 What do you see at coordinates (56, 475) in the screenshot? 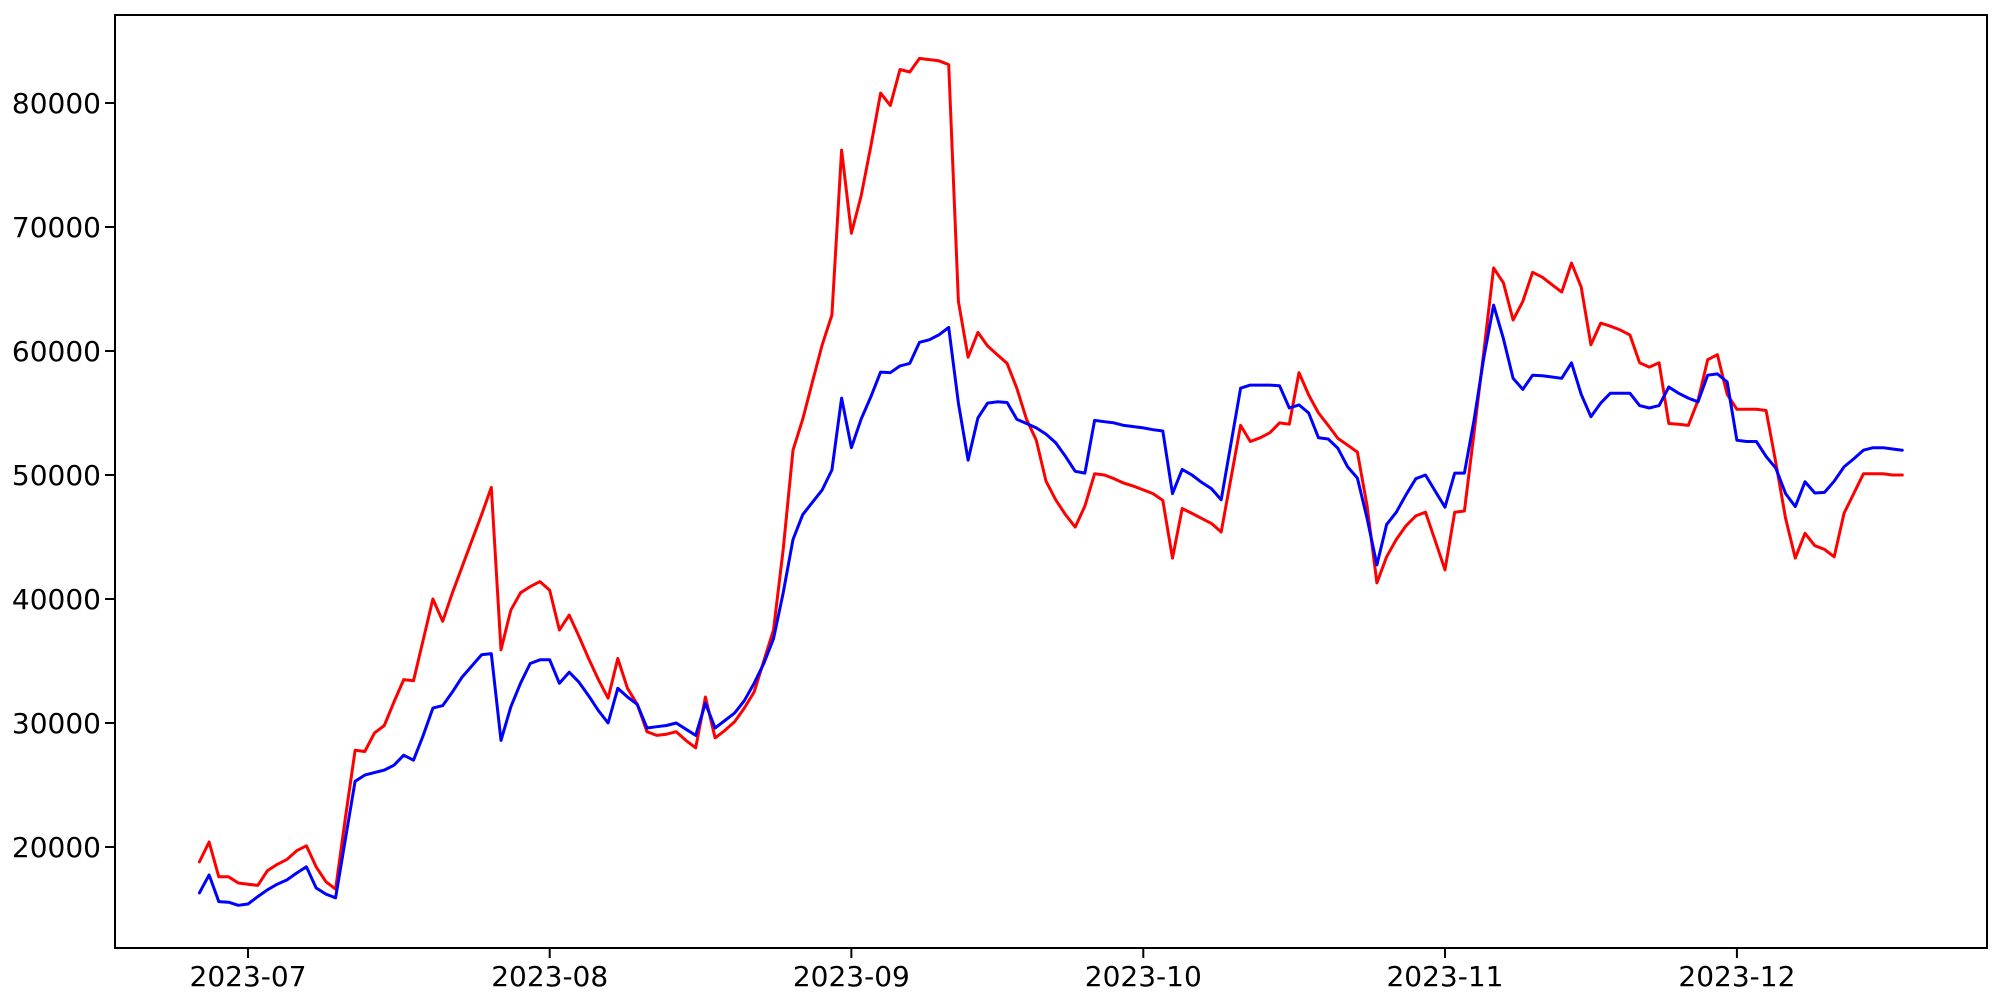
I see `y-axis-tick-label: 50000` at bounding box center [56, 475].